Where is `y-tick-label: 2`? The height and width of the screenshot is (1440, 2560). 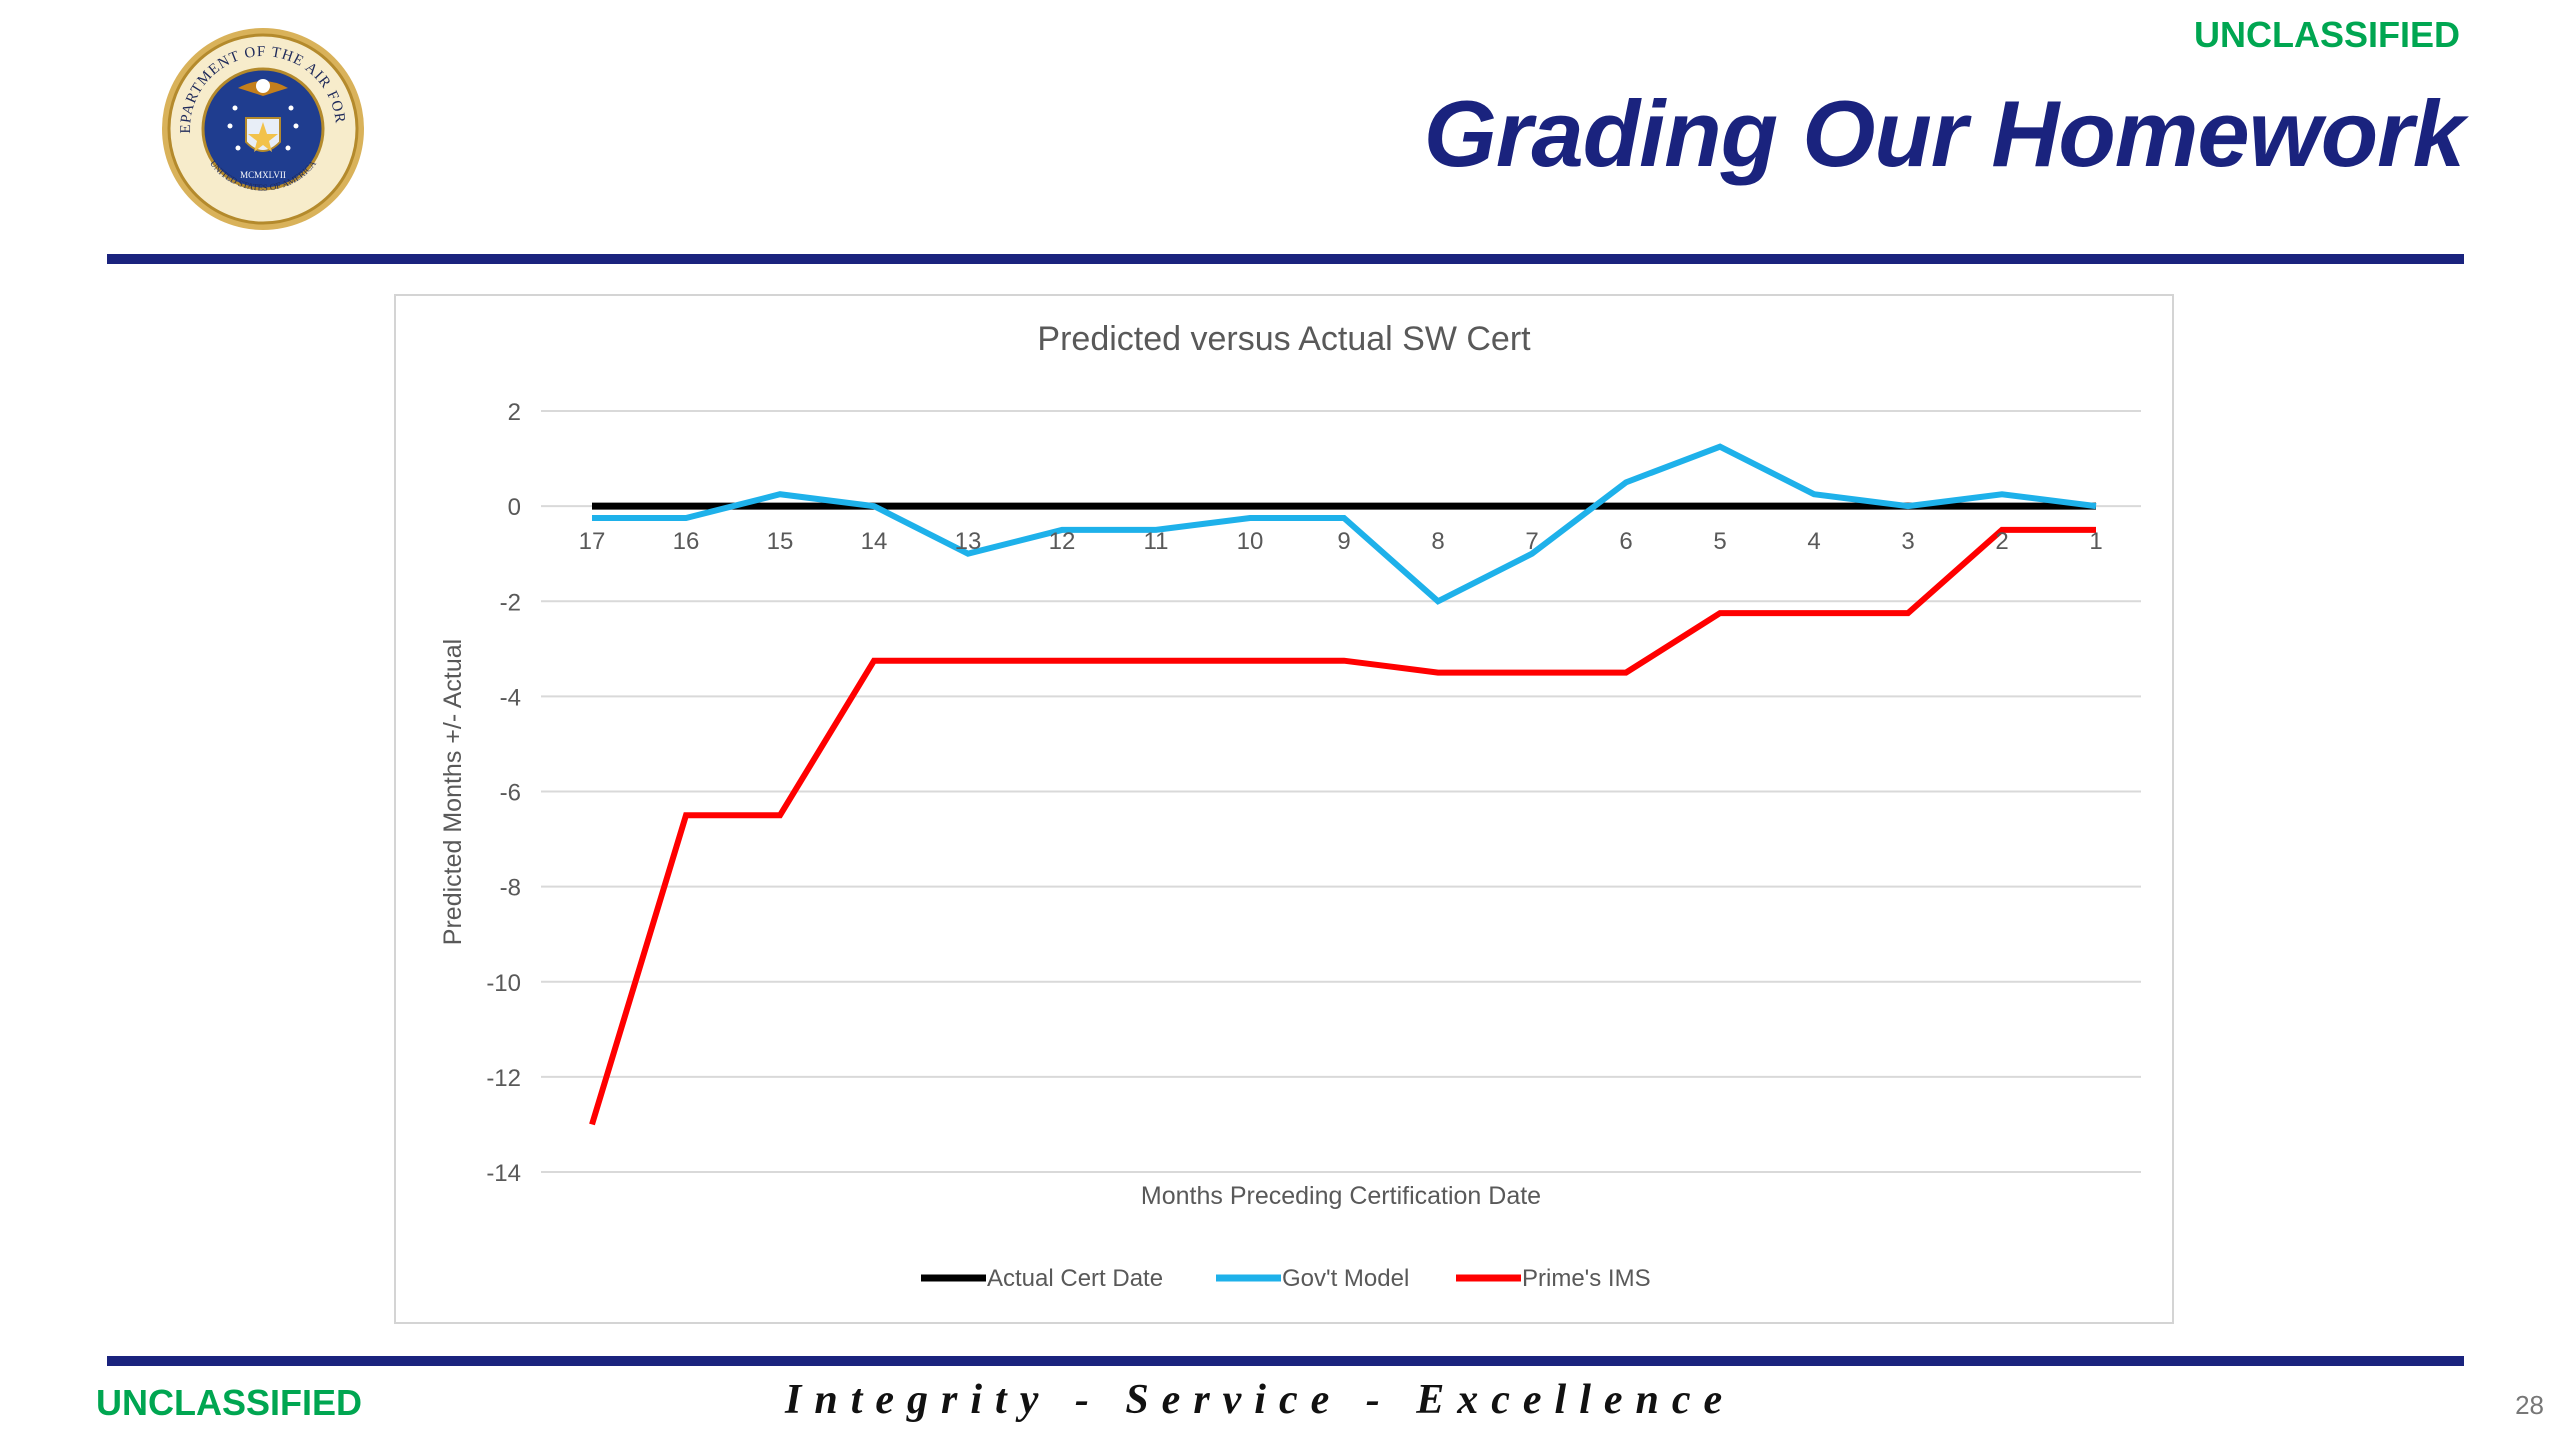 y-tick-label: 2 is located at coordinates (514, 412).